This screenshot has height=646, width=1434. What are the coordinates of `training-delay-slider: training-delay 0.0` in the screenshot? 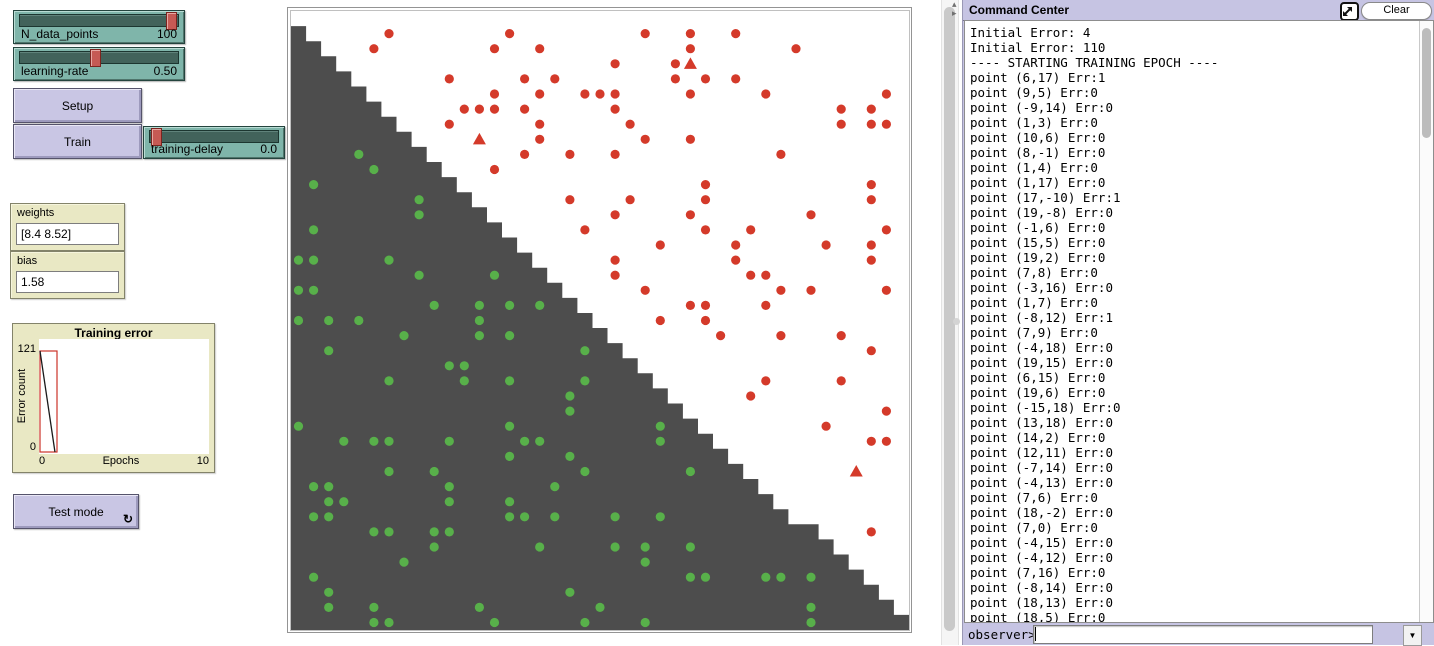 It's located at (214, 142).